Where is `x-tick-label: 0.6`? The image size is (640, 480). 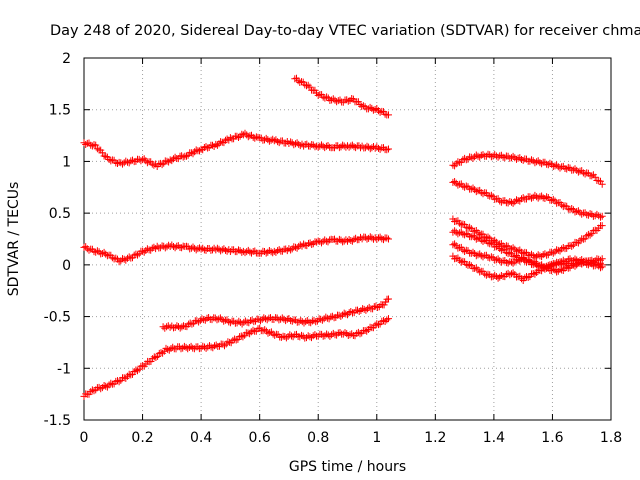
x-tick-label: 0.6 is located at coordinates (260, 438).